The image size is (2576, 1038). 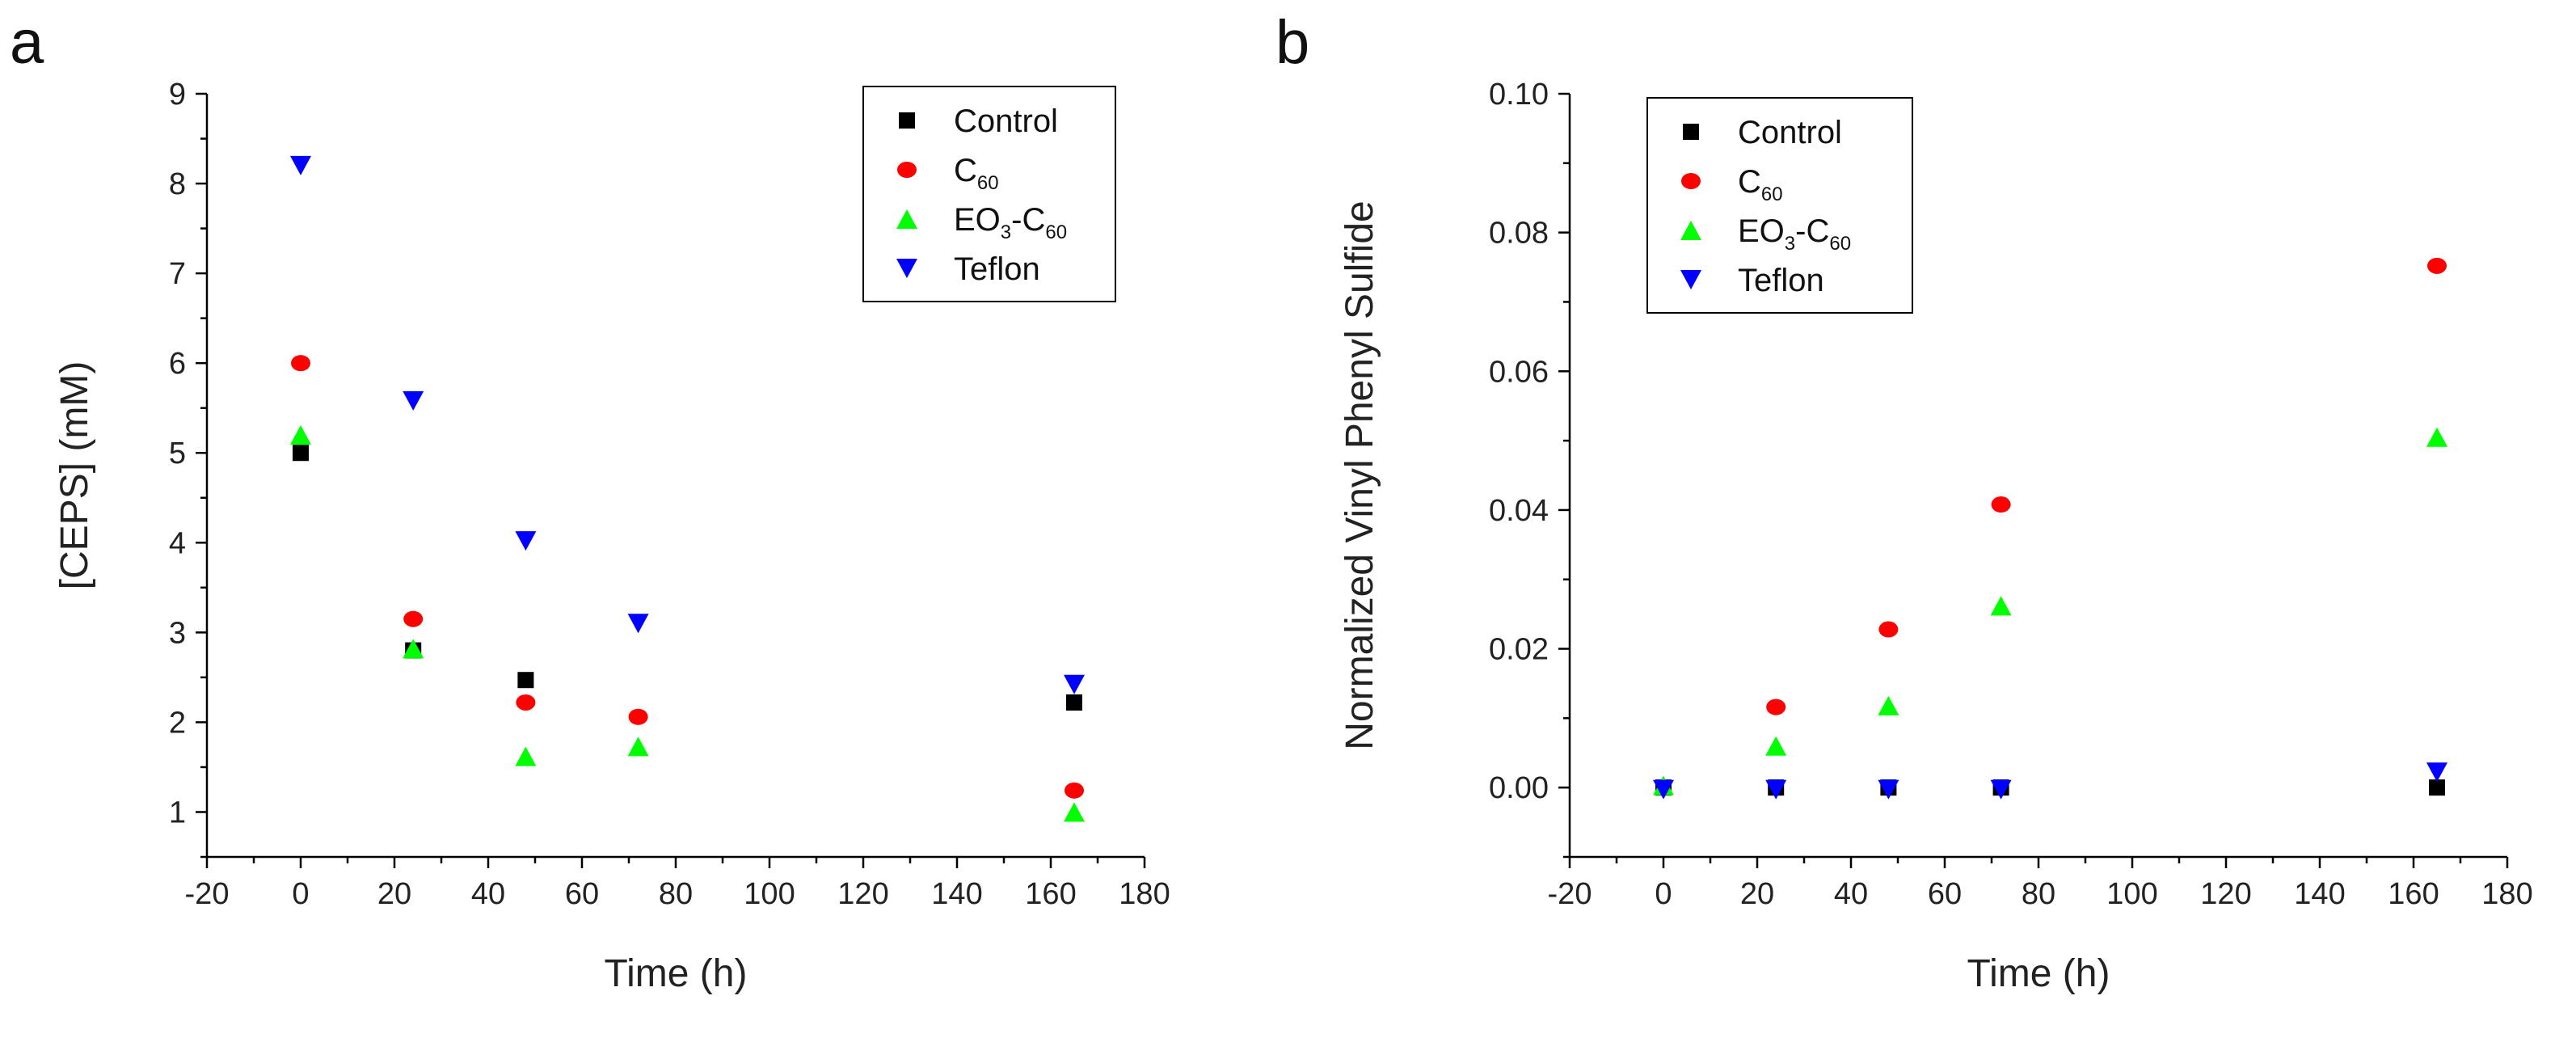 What do you see at coordinates (177, 364) in the screenshot?
I see `y-tick-label: 6` at bounding box center [177, 364].